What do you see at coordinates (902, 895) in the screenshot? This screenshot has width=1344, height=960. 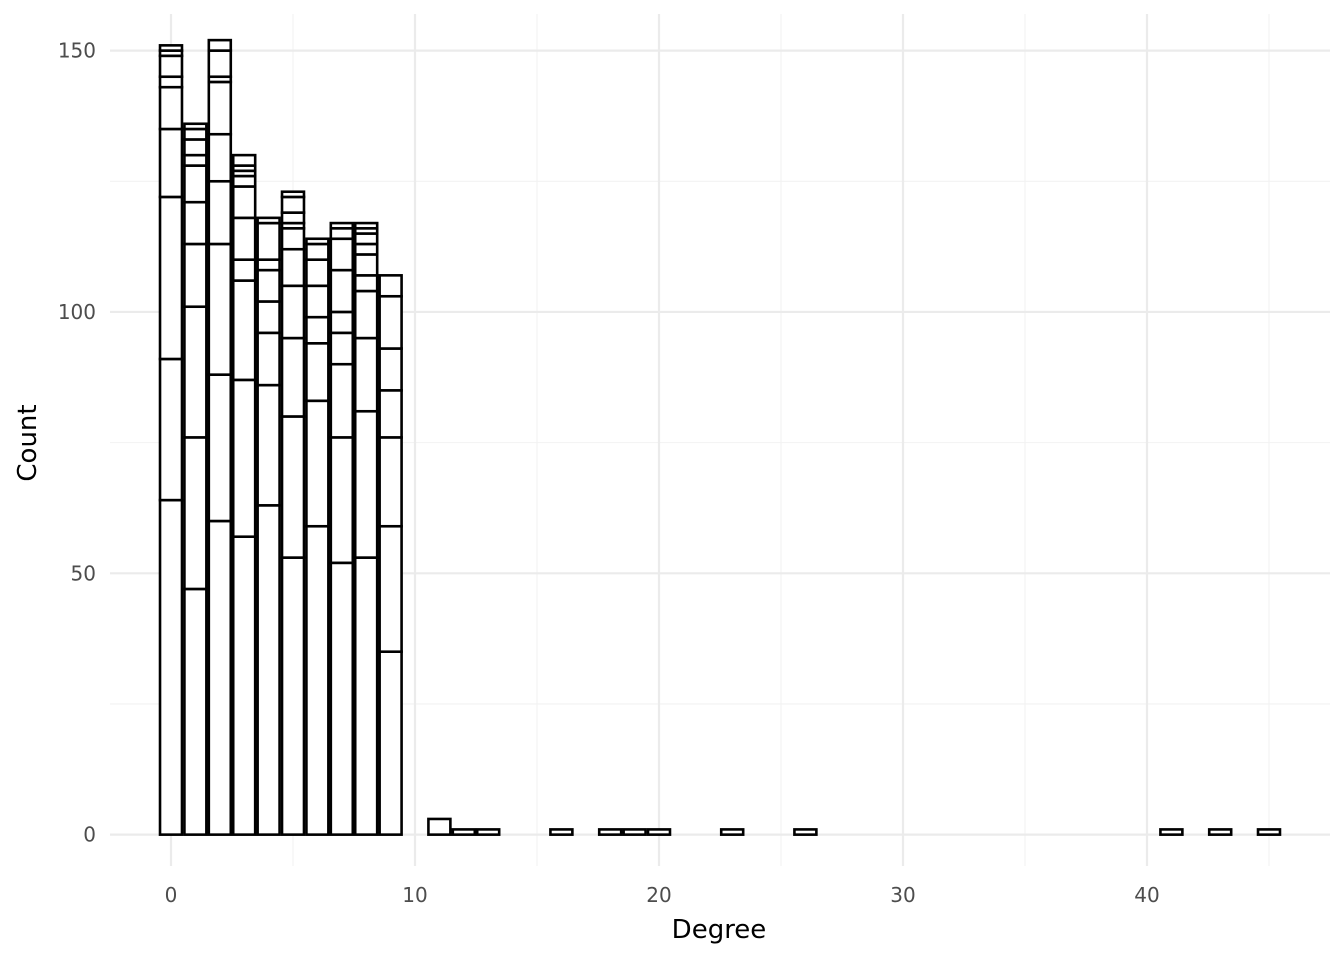 I see `x-tick-label: 30` at bounding box center [902, 895].